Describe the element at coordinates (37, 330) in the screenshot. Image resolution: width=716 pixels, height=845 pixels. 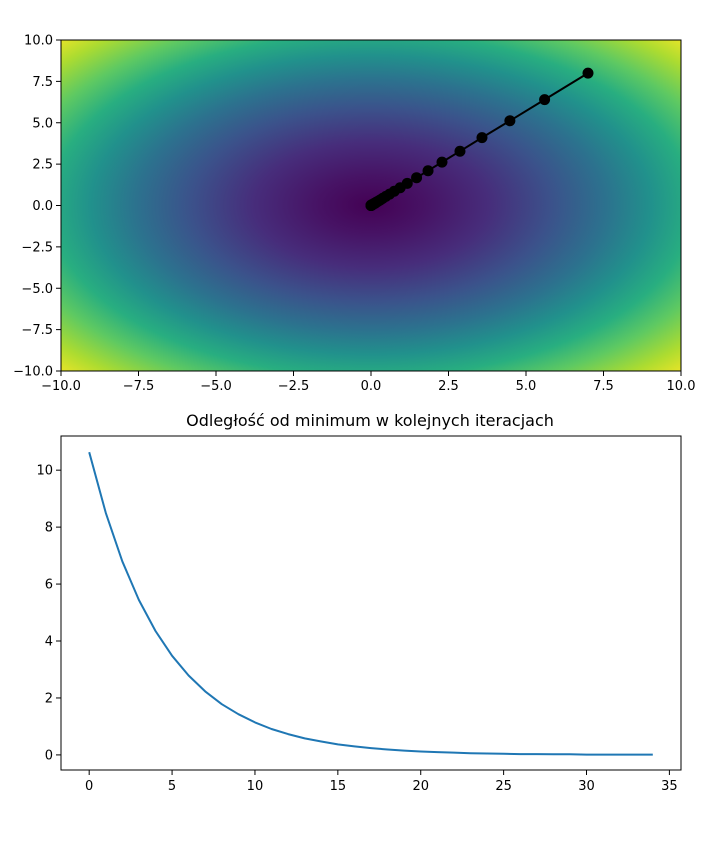
I see `y-tick-label: −7.5` at that location.